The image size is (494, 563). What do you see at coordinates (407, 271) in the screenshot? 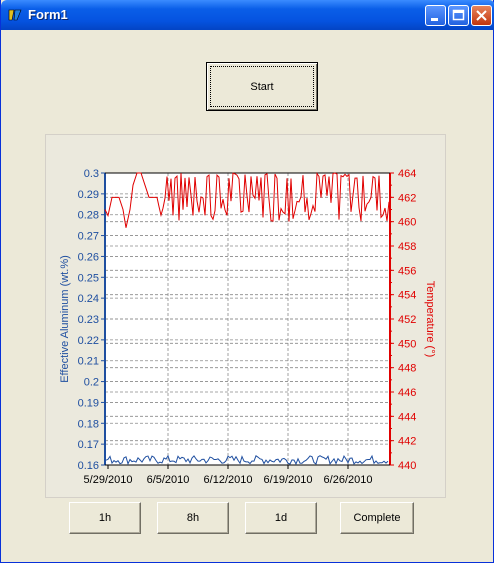
I see `y-right-tick-label: 456` at bounding box center [407, 271].